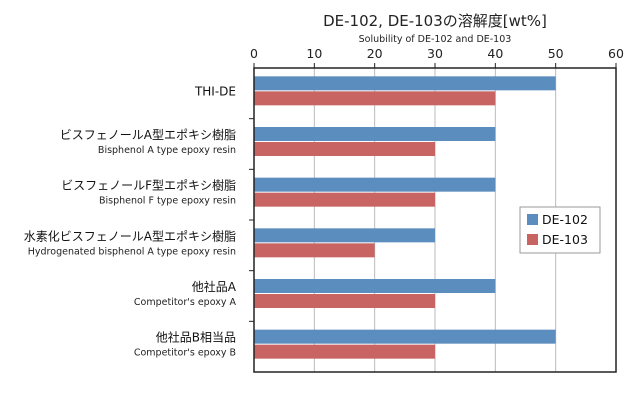 Image resolution: width=635 pixels, height=403 pixels. What do you see at coordinates (560, 230) in the screenshot?
I see `legend: DE-102 DE-103` at bounding box center [560, 230].